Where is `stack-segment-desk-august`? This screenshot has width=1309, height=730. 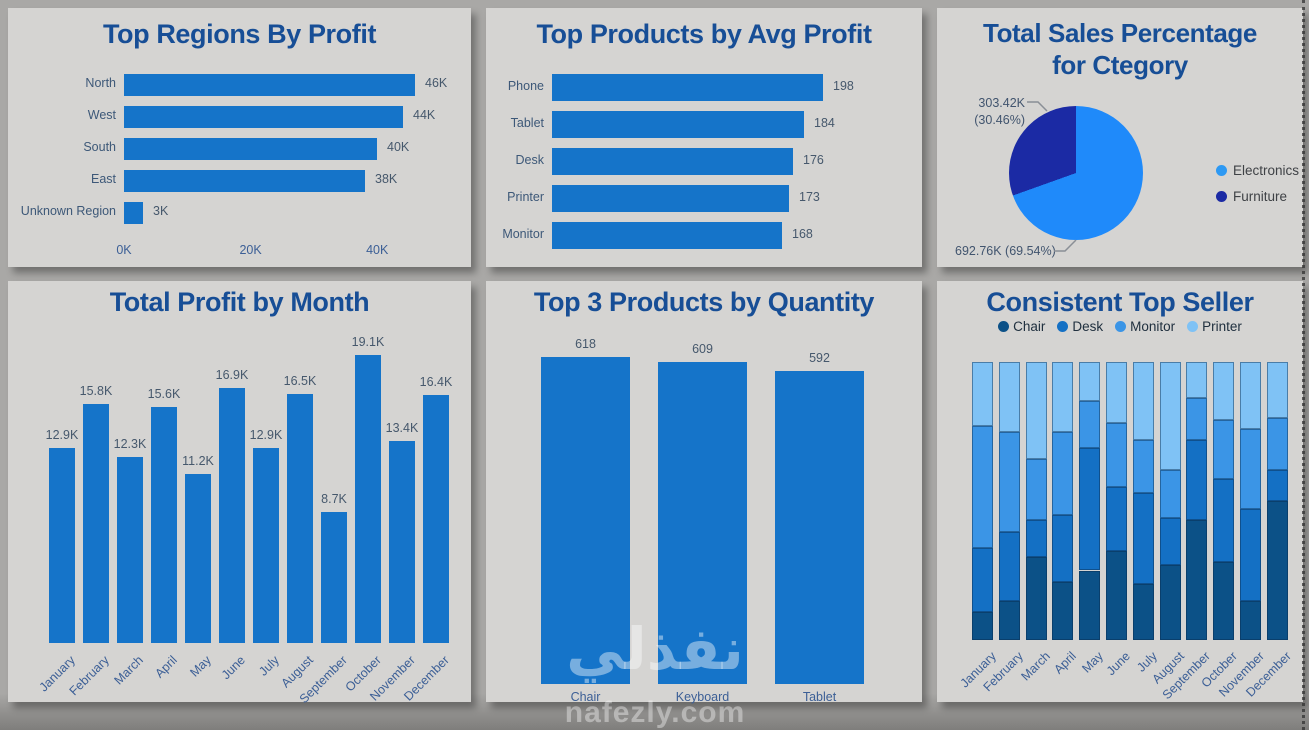
stack-segment-desk-august is located at coordinates (1170, 541).